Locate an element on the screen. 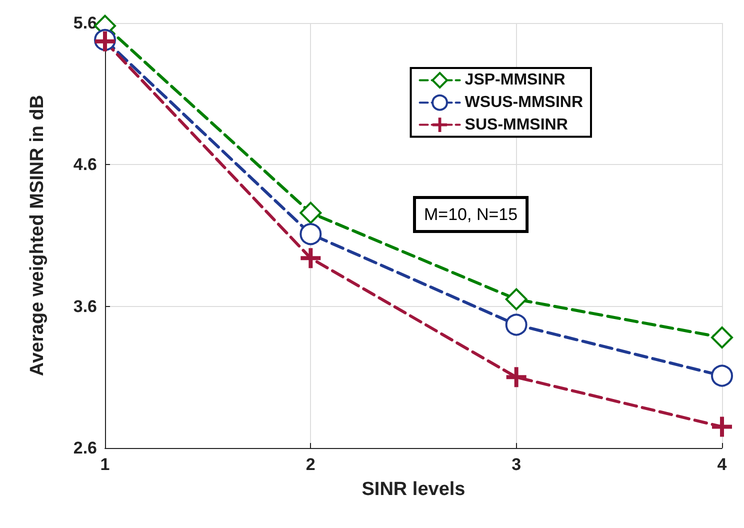 This screenshot has width=744, height=528. x-tick-label: 4 is located at coordinates (722, 464).